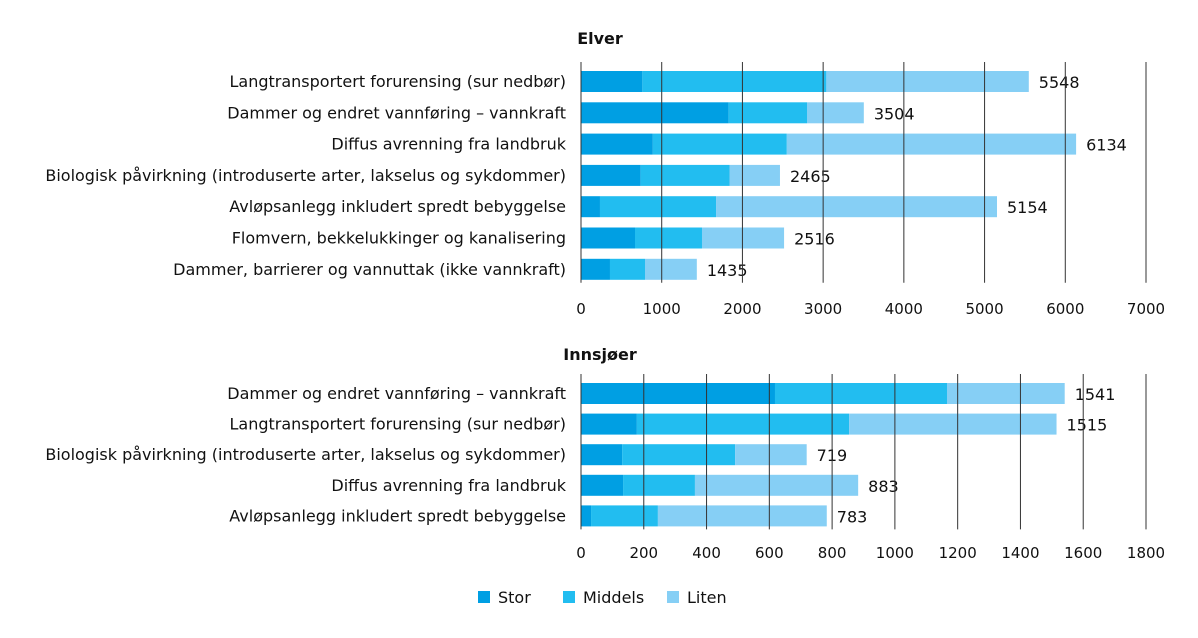 The width and height of the screenshot is (1198, 638). Describe the element at coordinates (814, 239) in the screenshot. I see `total-label: 2516` at that location.